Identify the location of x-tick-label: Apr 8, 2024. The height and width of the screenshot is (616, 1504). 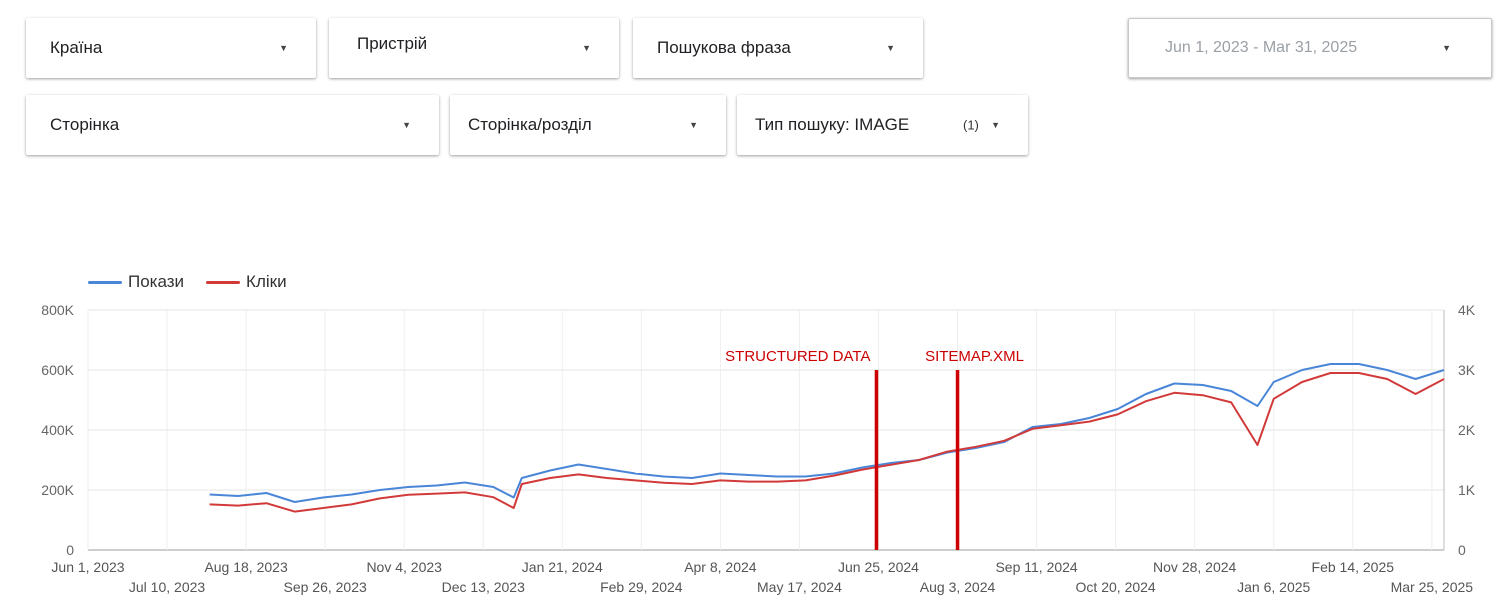
(720, 567).